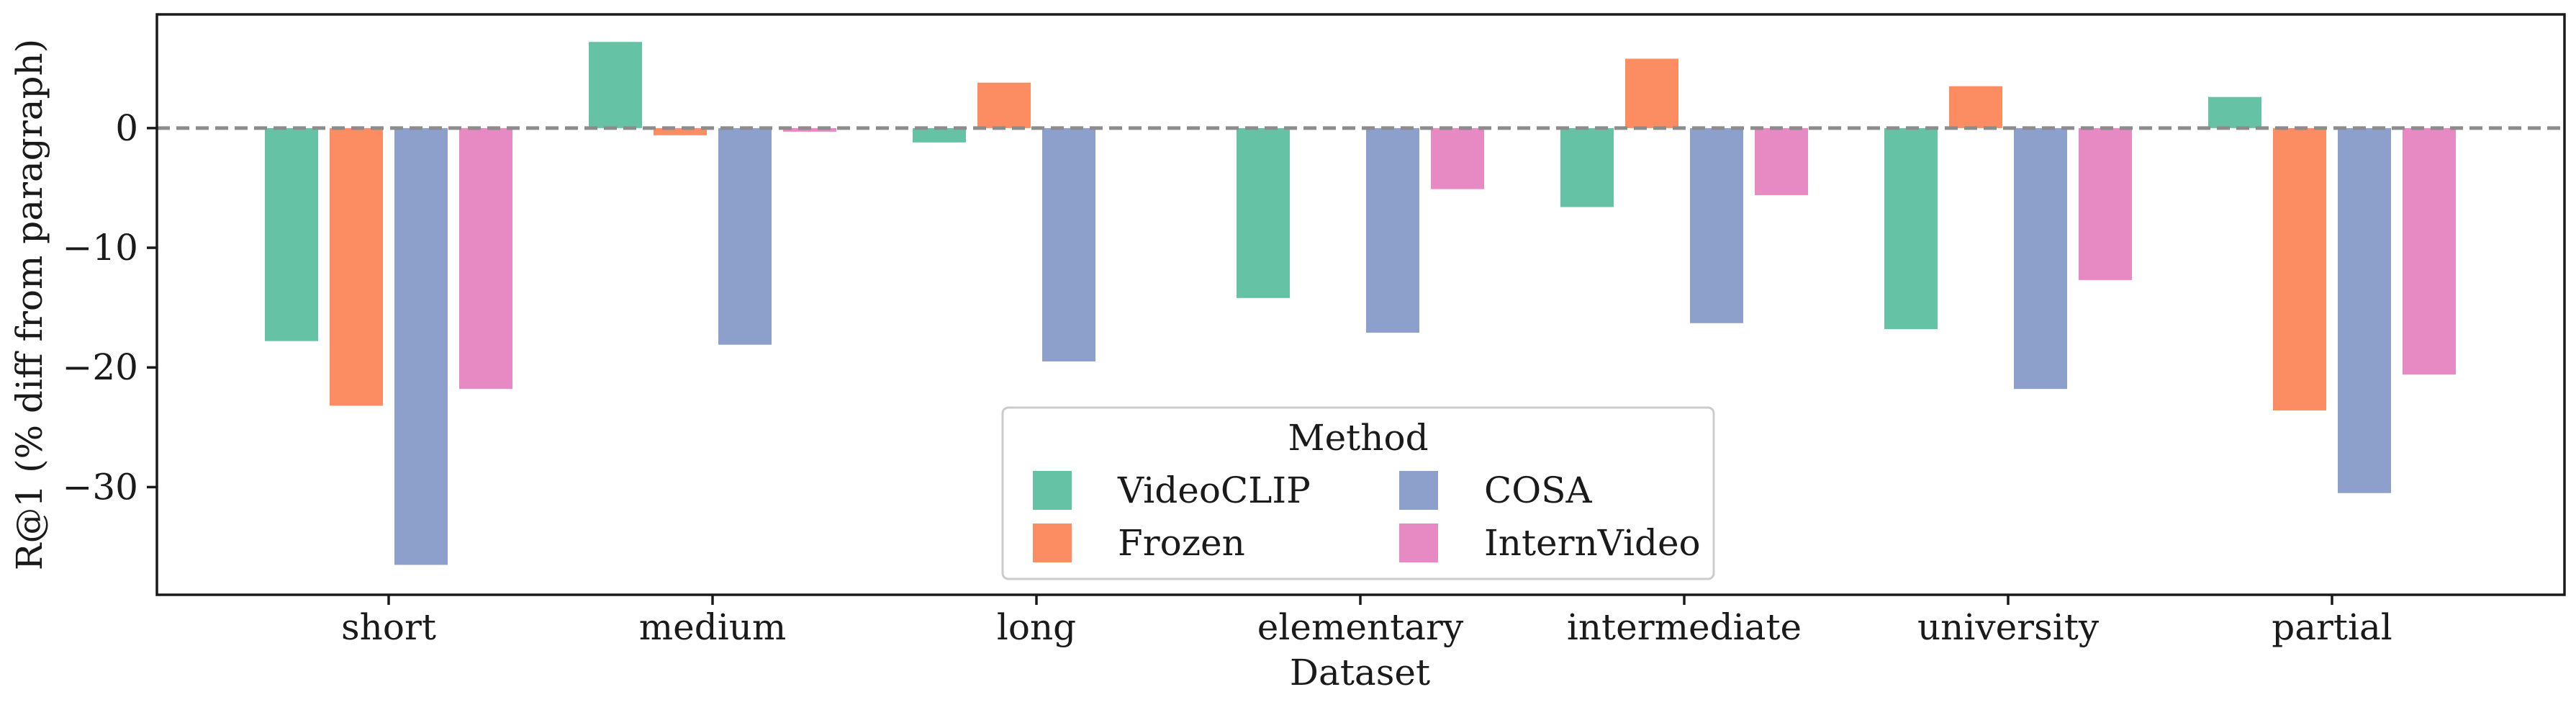 This screenshot has height=710, width=2576. I want to click on x-tick-label-short: short, so click(388, 627).